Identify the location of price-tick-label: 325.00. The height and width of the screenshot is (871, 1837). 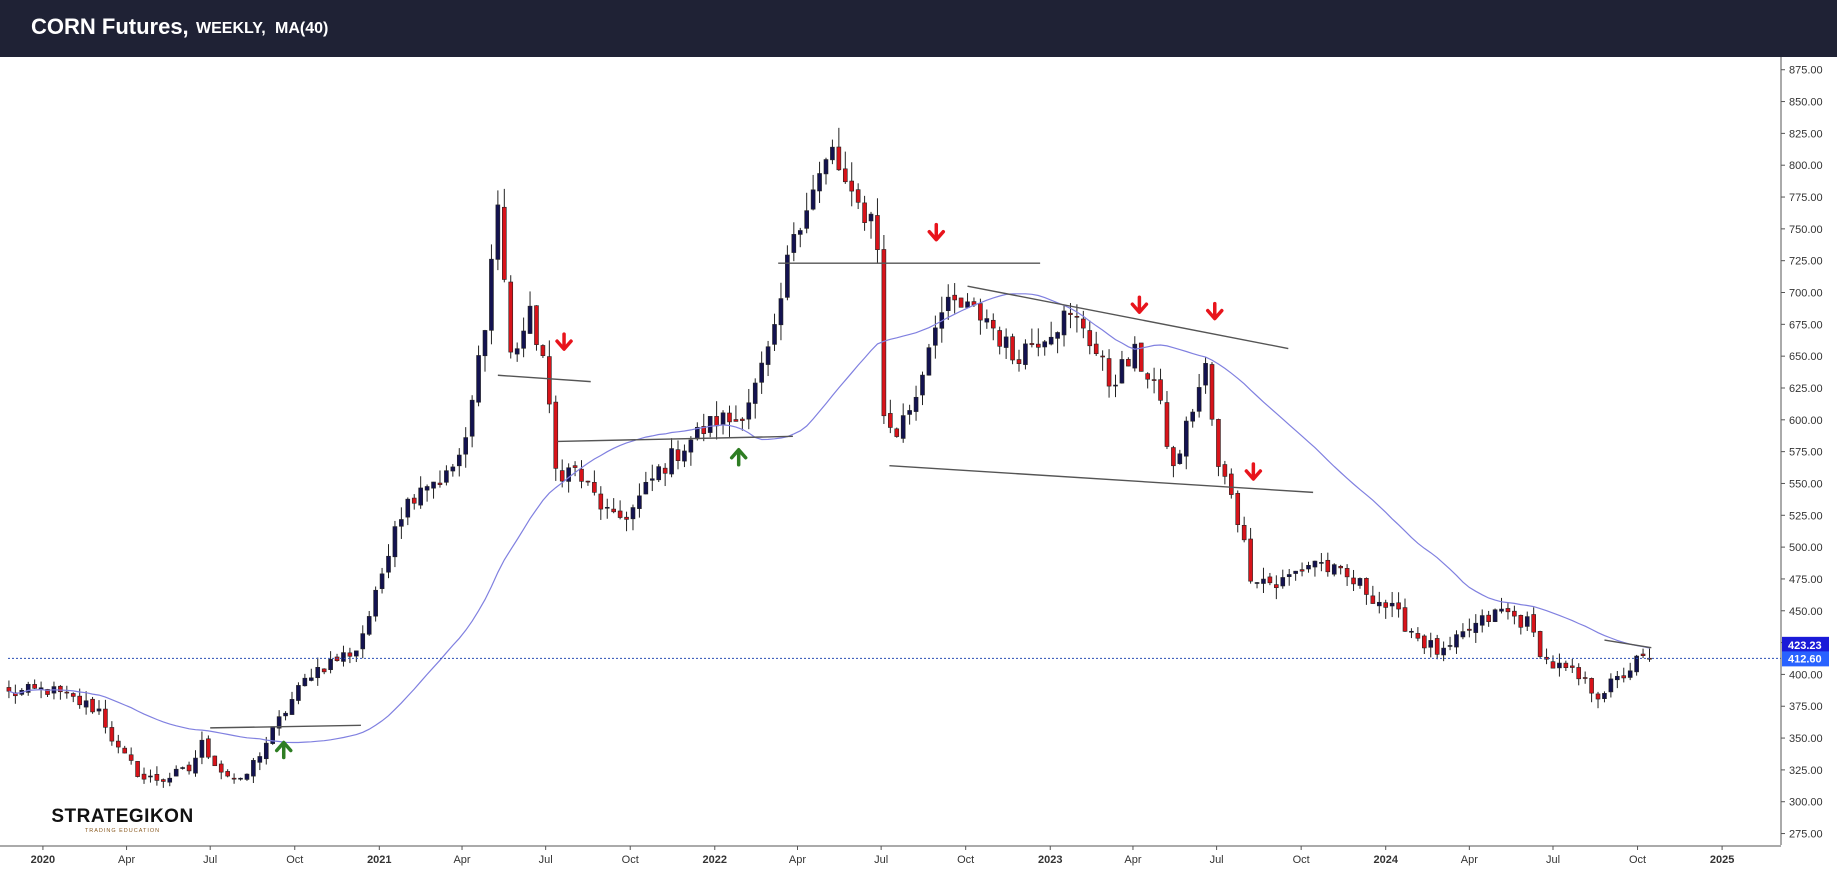
(1806, 771).